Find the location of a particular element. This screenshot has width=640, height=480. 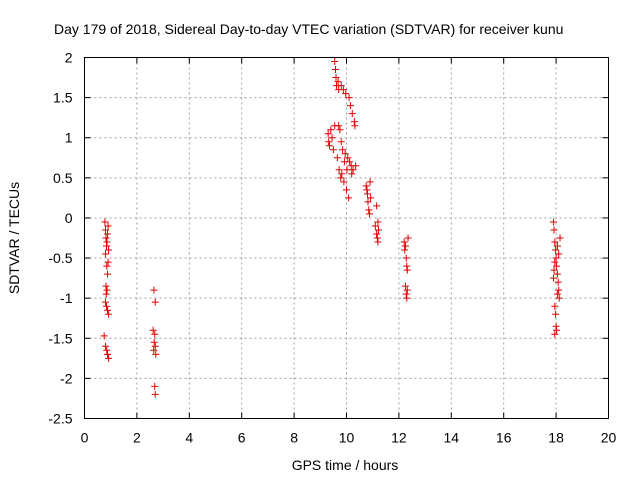

x-tick-label: 16 is located at coordinates (504, 438).